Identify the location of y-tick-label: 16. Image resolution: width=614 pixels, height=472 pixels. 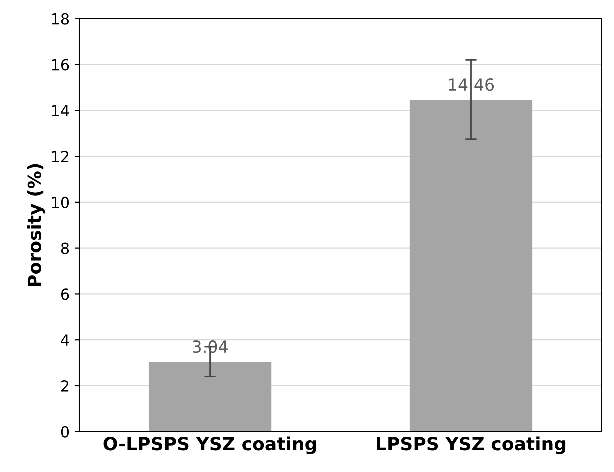
(61, 65).